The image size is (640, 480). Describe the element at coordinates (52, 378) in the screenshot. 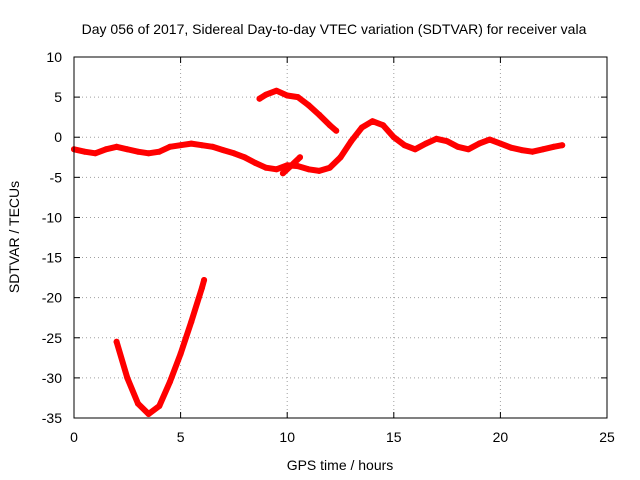

I see `y-tick-label: -30` at that location.